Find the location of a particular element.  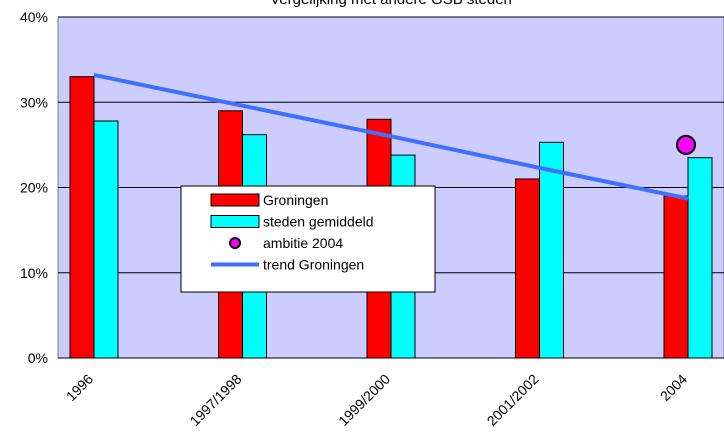

legend-label: trend Groningen is located at coordinates (313, 265).